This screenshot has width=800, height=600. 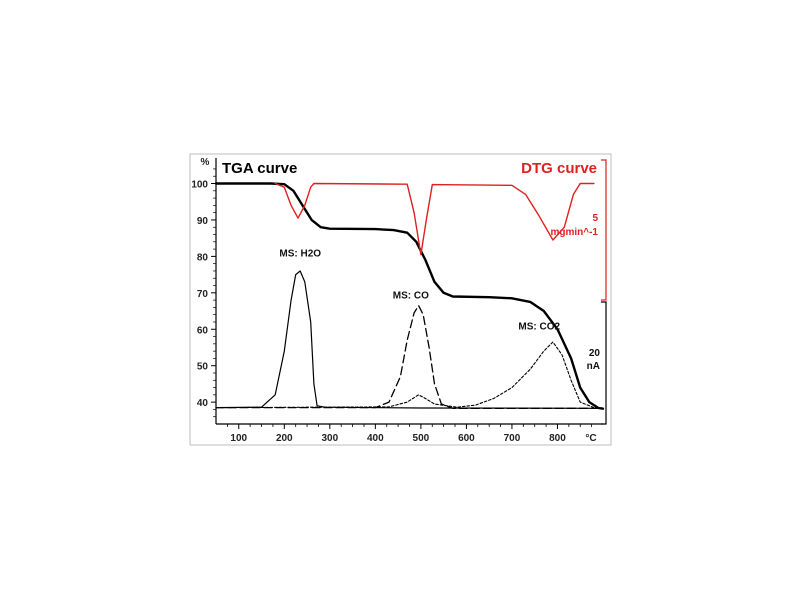 What do you see at coordinates (559, 168) in the screenshot?
I see `dtg-title: DTG curve` at bounding box center [559, 168].